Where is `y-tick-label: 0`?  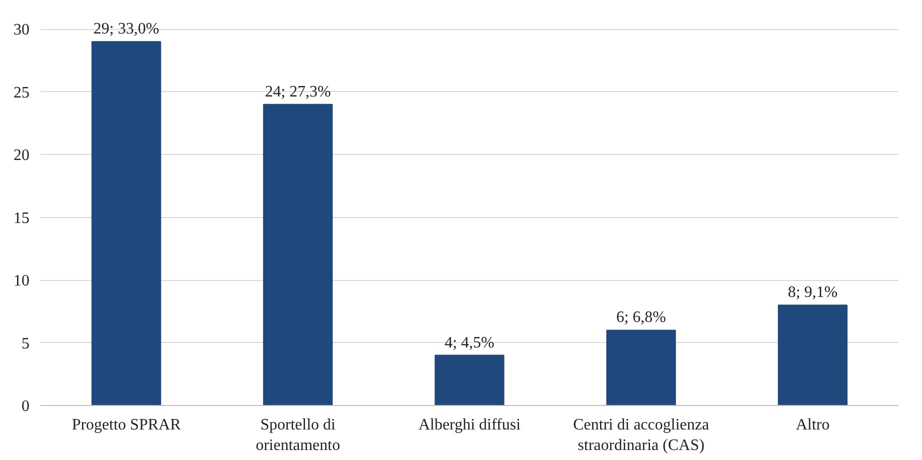 y-tick-label: 0 is located at coordinates (26, 406).